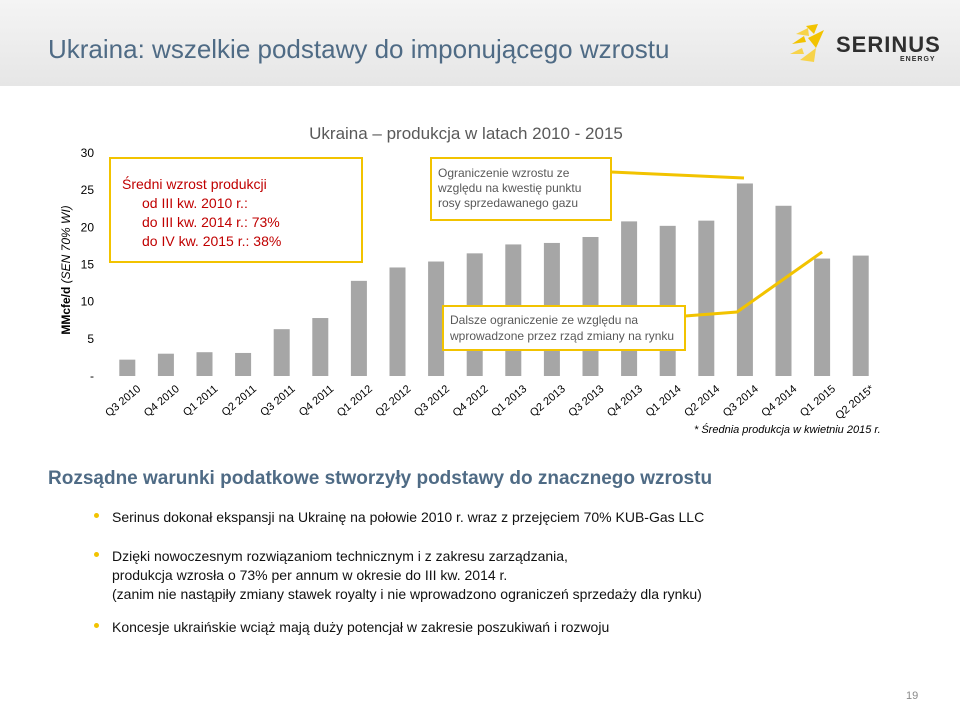 This screenshot has height=702, width=960. Describe the element at coordinates (818, 401) in the screenshot. I see `x-tick-label: Q1 2015` at that location.